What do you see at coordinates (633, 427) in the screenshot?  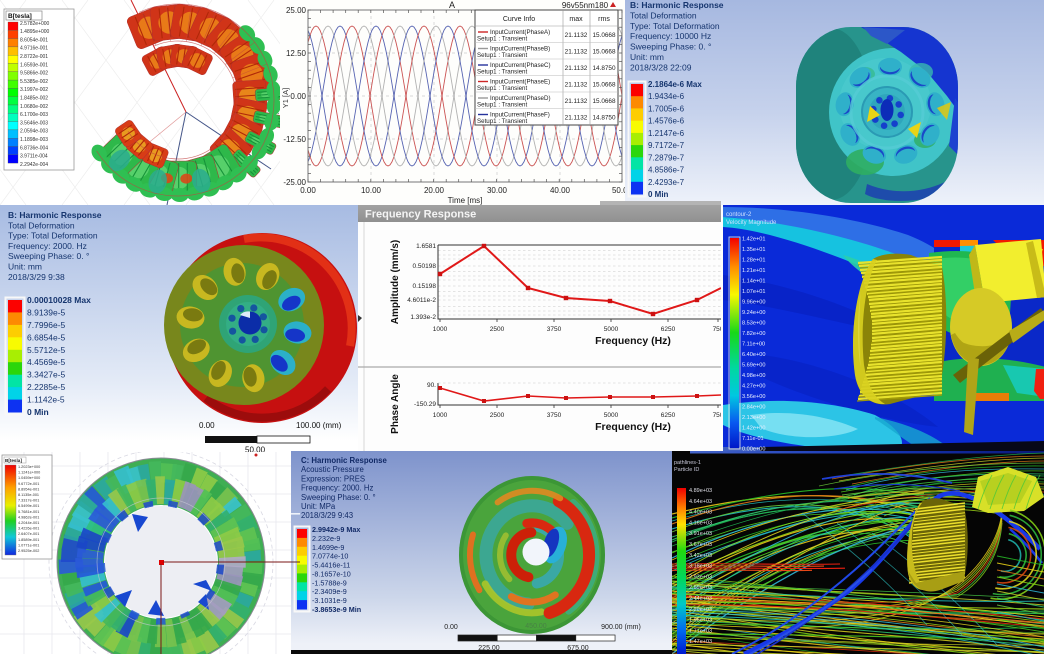 I see `svg-text: Frequency (Hz)` at bounding box center [633, 427].